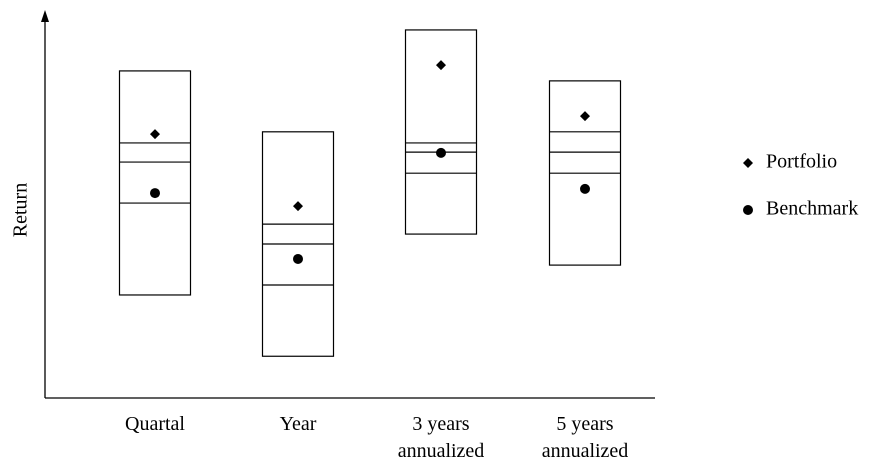 The width and height of the screenshot is (896, 470). What do you see at coordinates (801, 162) in the screenshot?
I see `legend-label: Portfolio` at bounding box center [801, 162].